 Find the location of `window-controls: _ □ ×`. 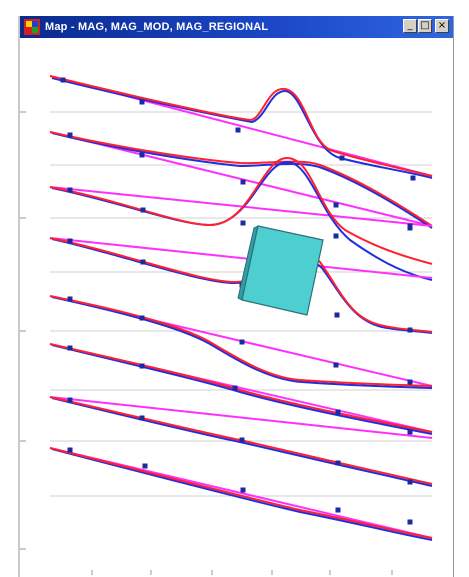

window-controls: _ □ × is located at coordinates (426, 26).